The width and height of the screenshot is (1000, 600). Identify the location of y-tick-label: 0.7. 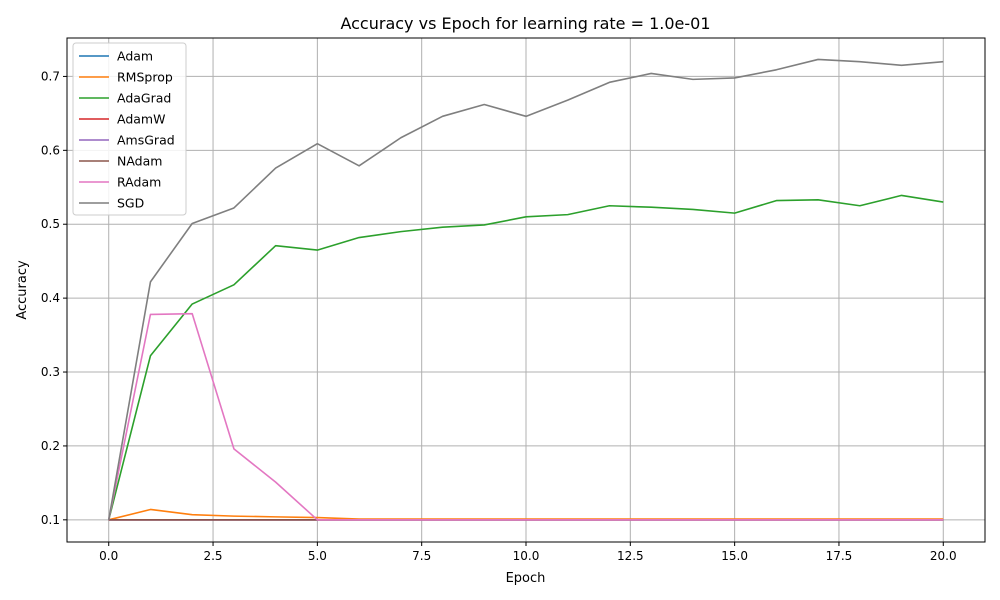
(50, 76).